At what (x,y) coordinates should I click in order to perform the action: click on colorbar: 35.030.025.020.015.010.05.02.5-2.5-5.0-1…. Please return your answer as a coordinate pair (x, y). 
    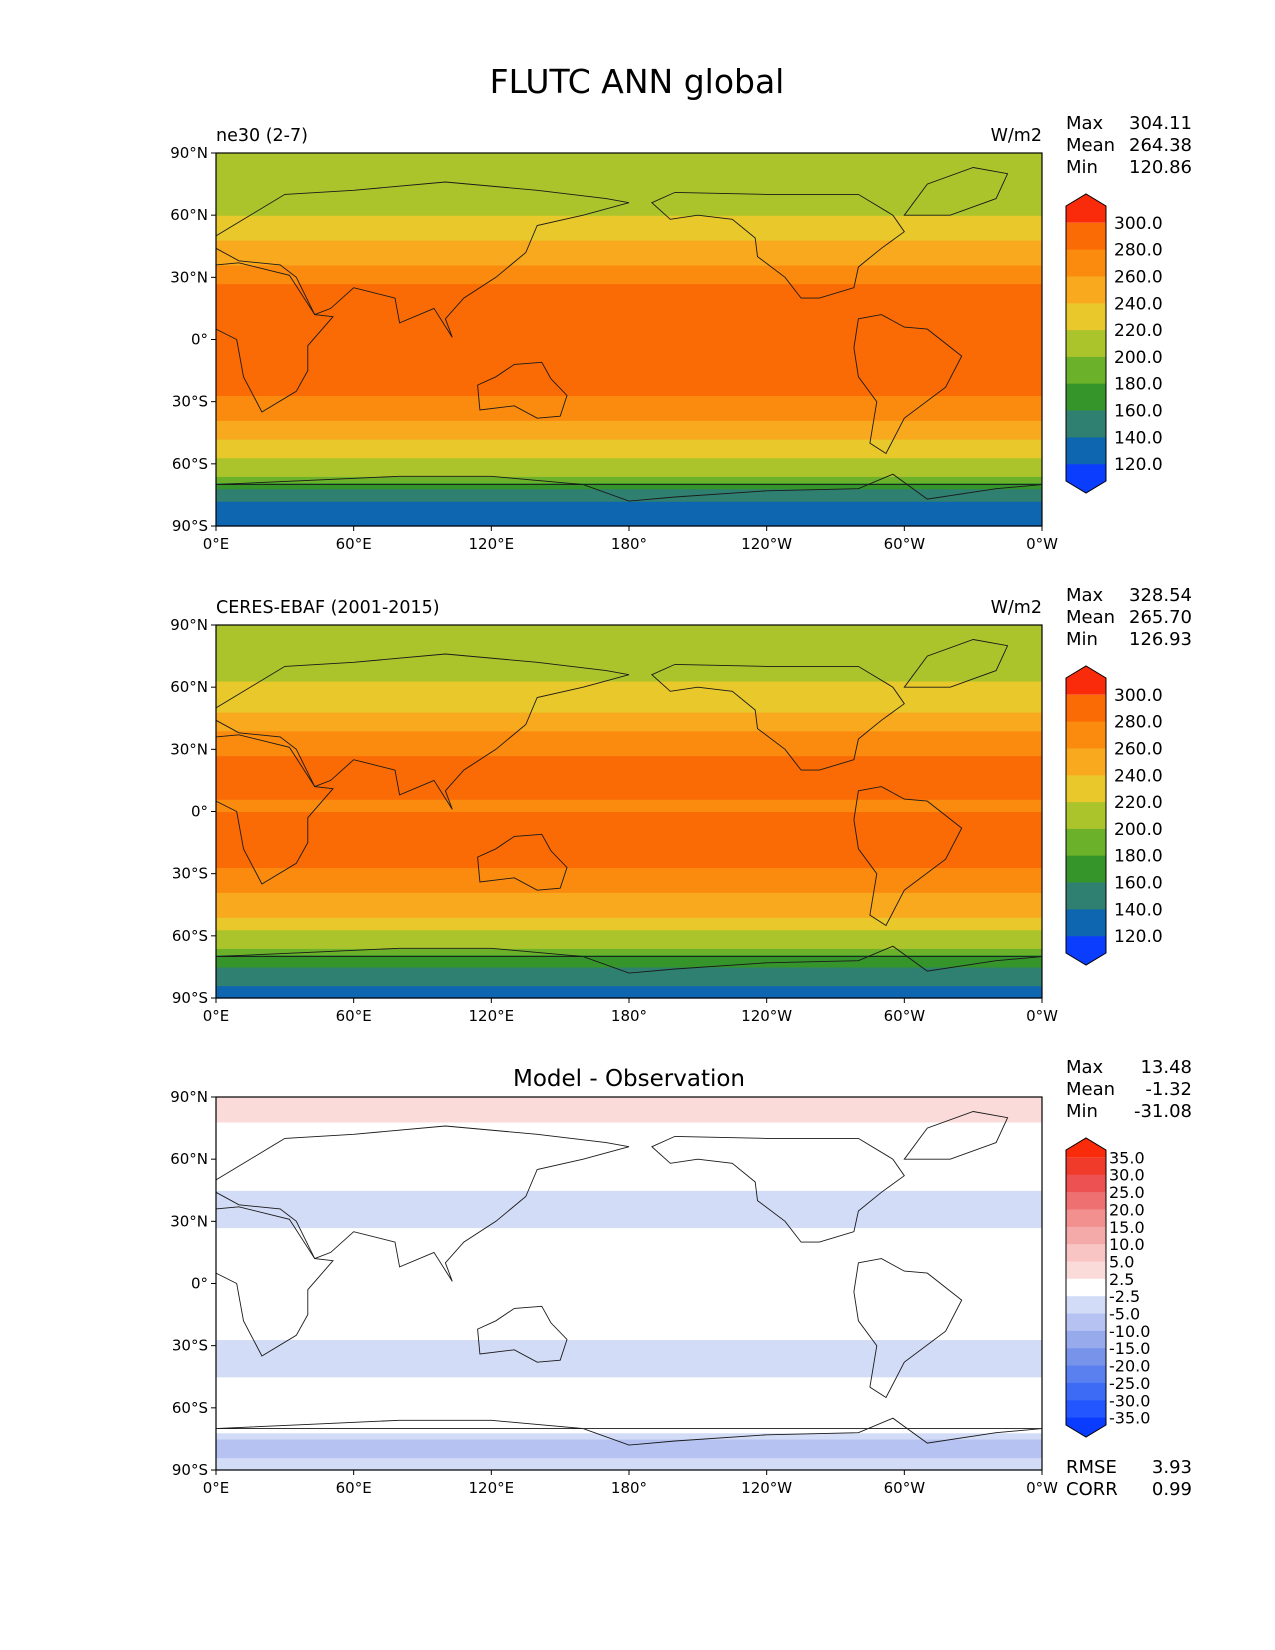
    Looking at the image, I should click on (1107, 1287).